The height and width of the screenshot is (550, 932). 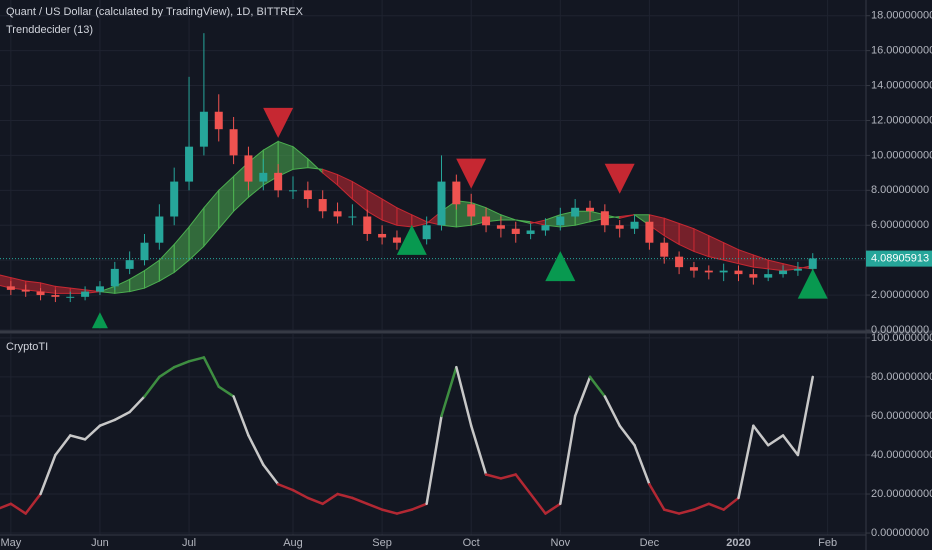 I want to click on last-price-label: 4.08905913, so click(x=900, y=259).